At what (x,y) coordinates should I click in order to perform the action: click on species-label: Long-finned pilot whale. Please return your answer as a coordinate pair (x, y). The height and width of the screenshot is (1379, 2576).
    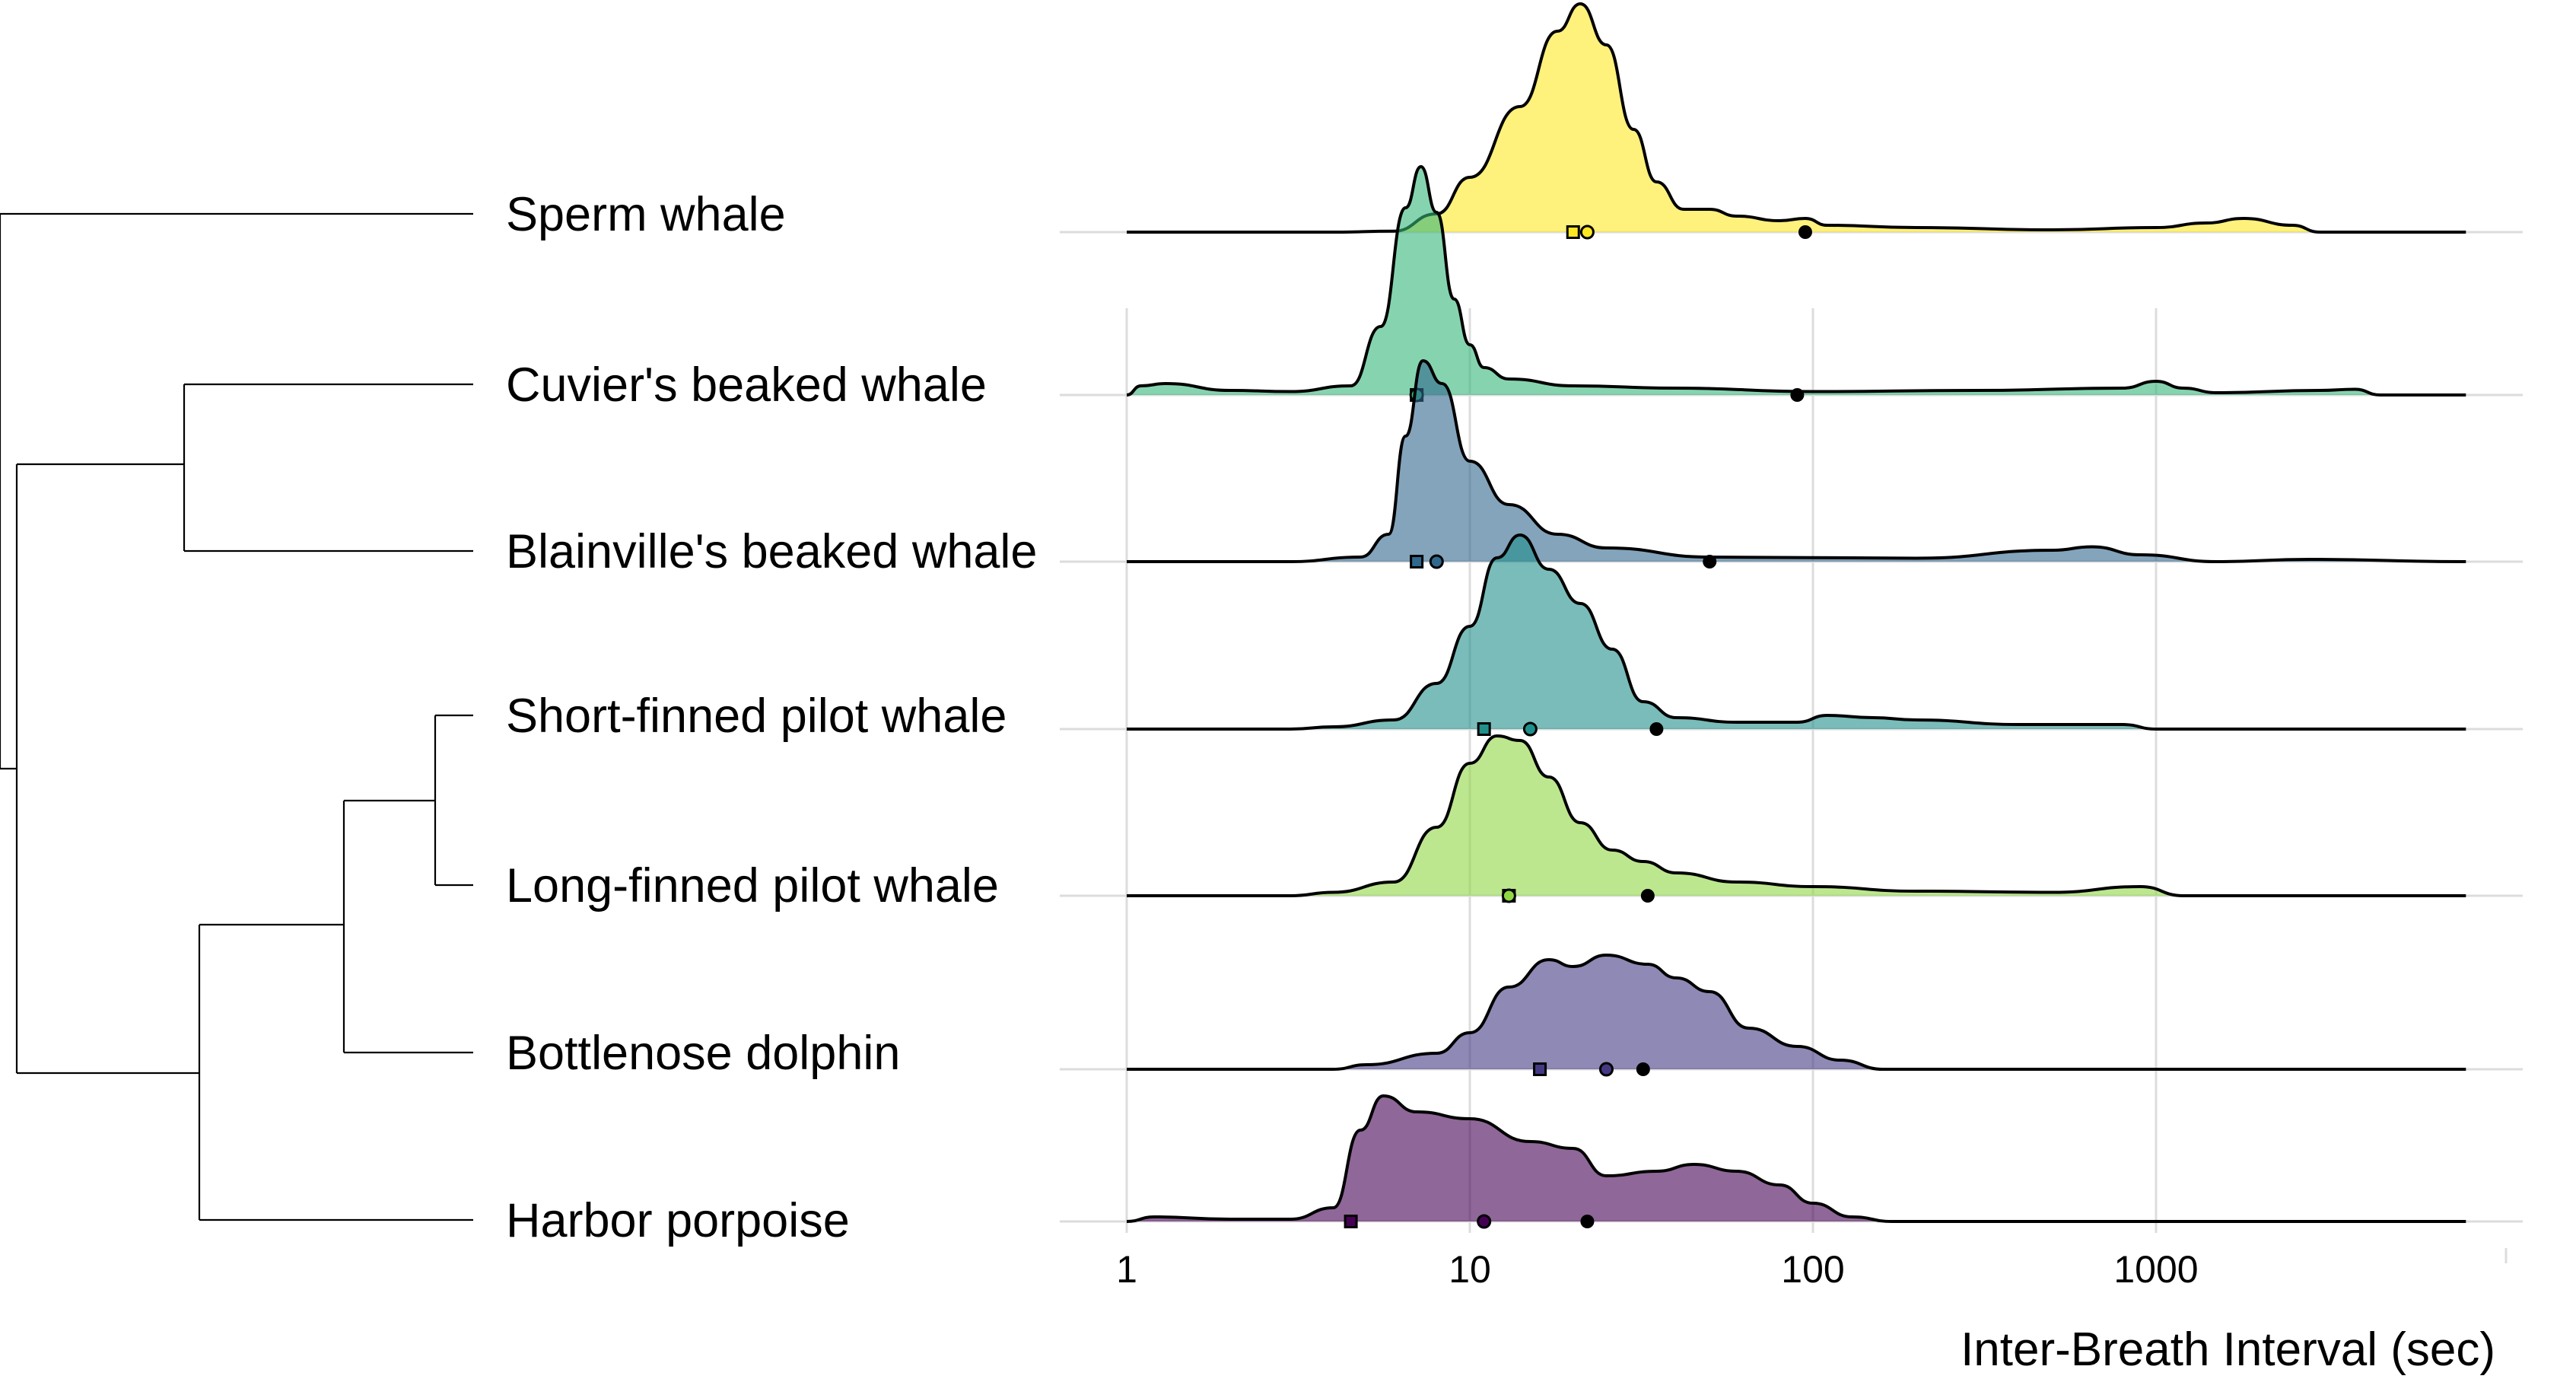
    Looking at the image, I should click on (752, 885).